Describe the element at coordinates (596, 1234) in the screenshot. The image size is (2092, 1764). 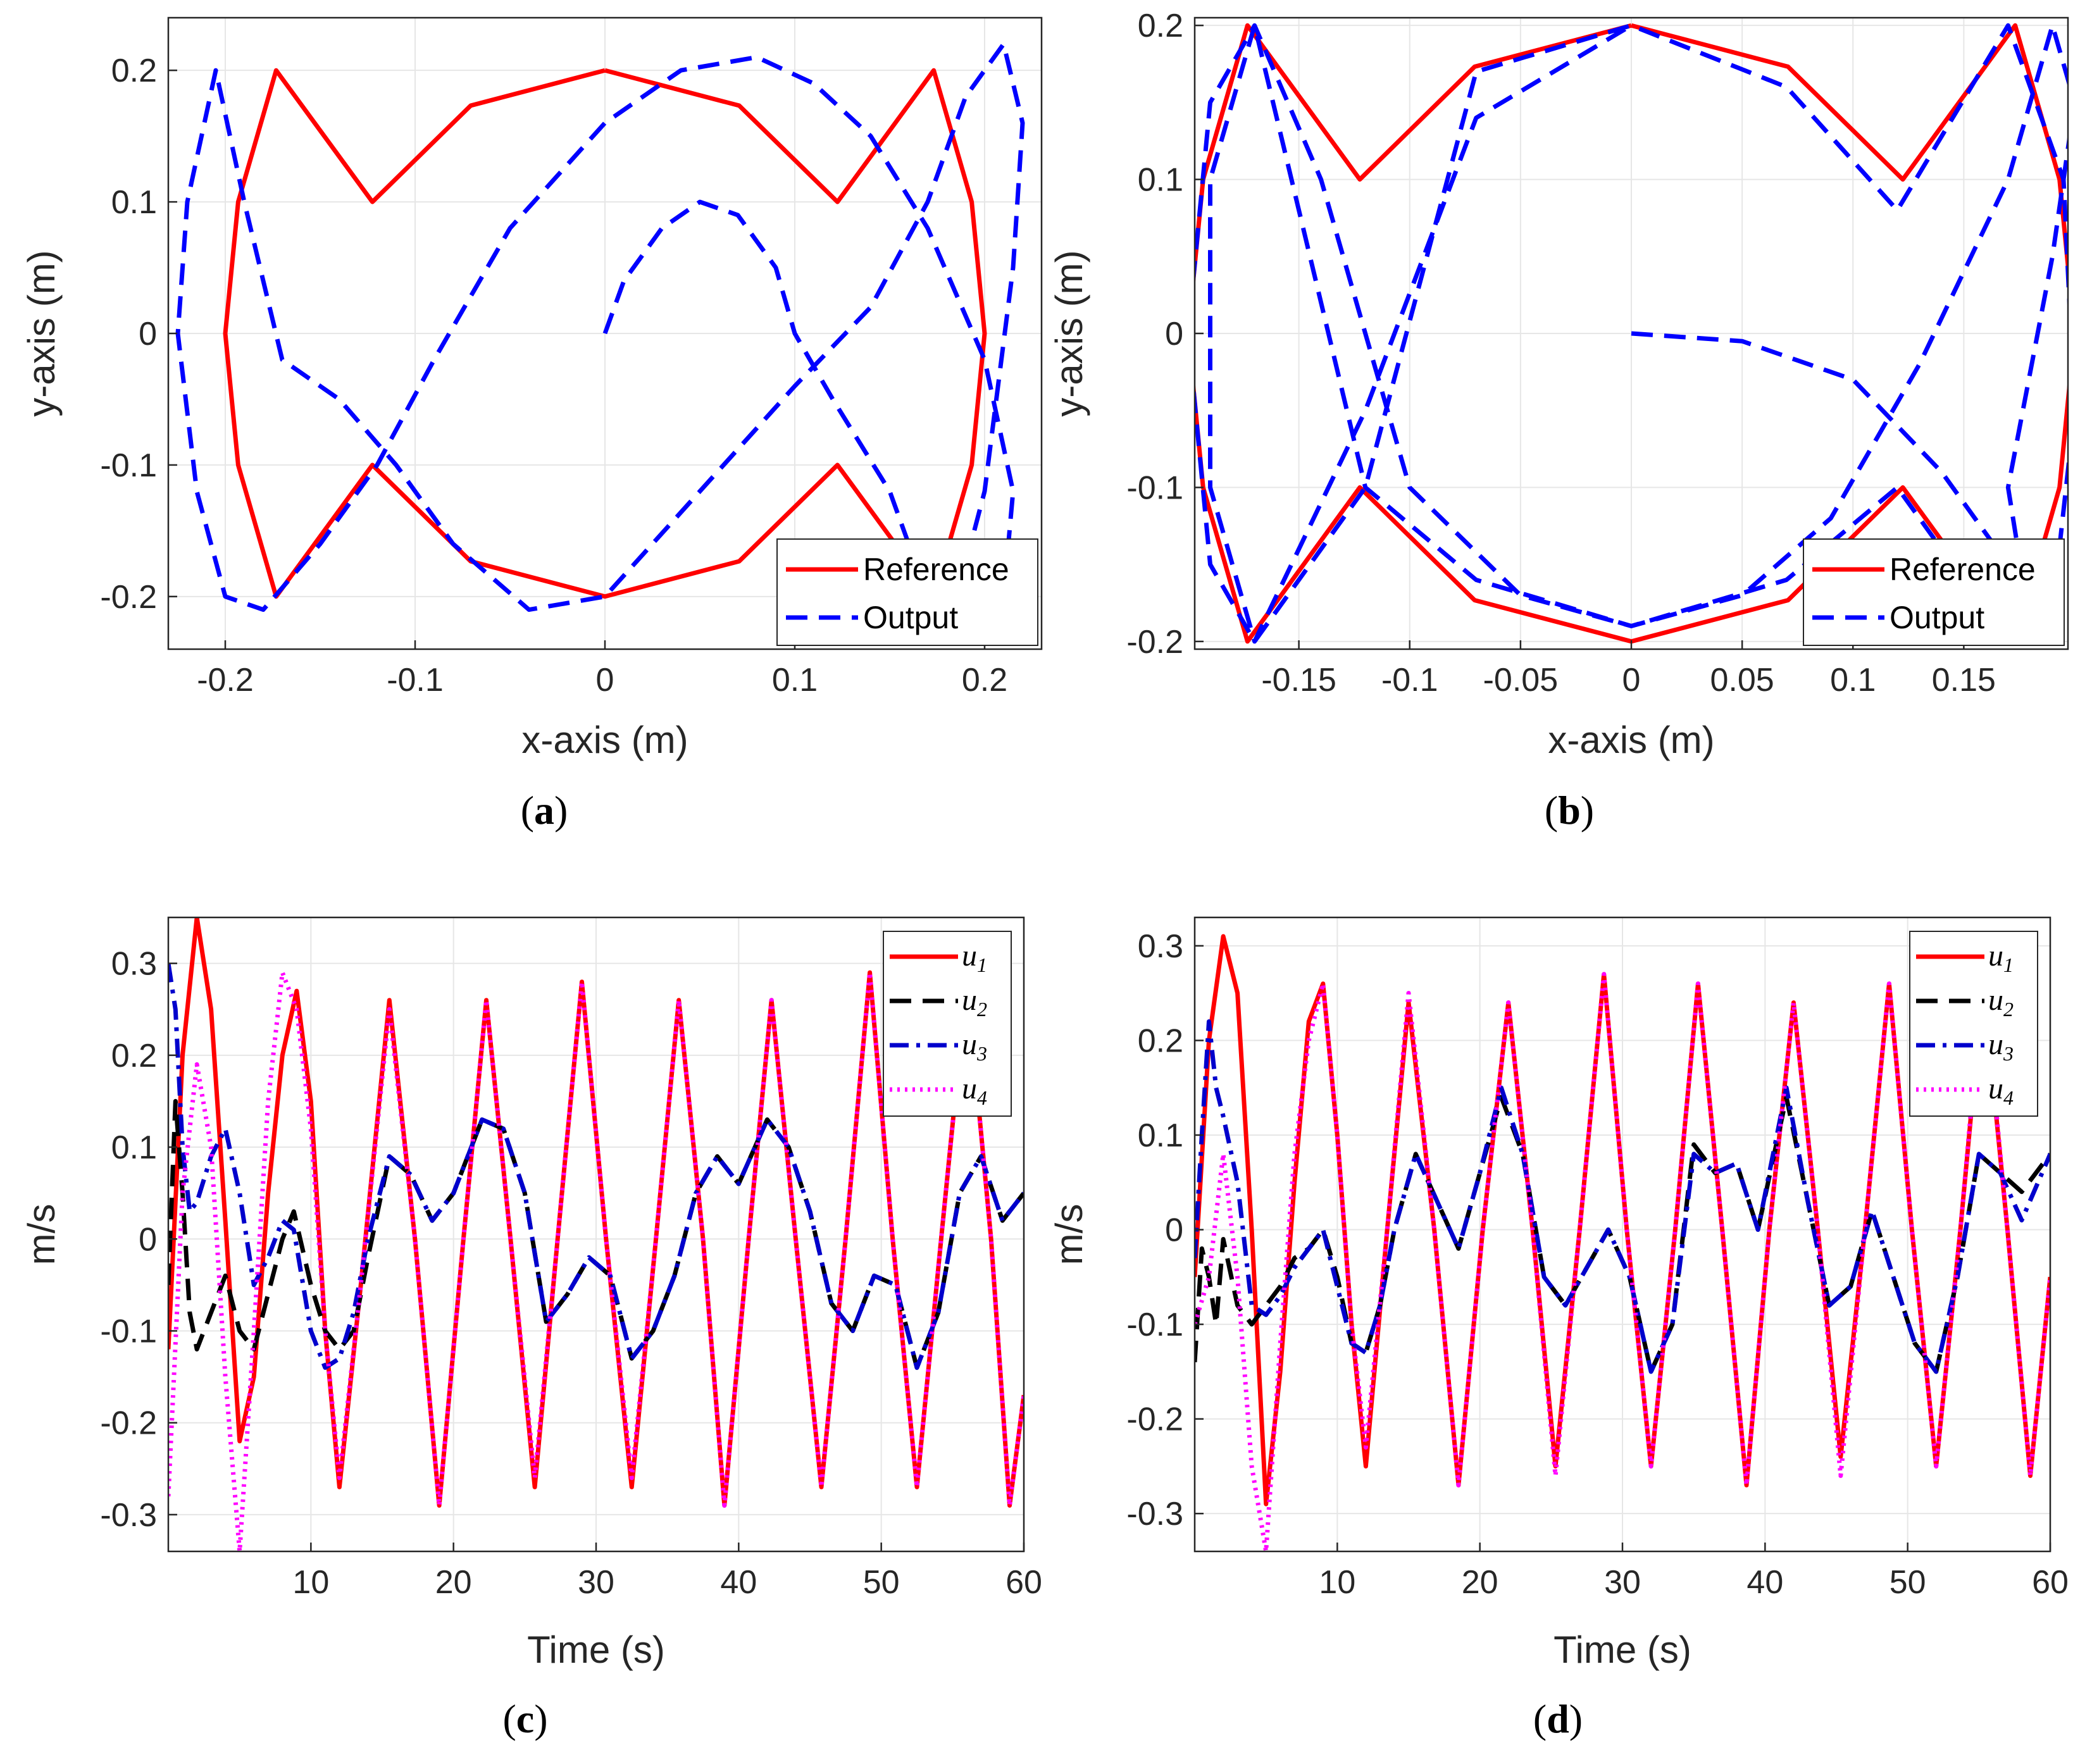
I see `series-line-u2` at that location.